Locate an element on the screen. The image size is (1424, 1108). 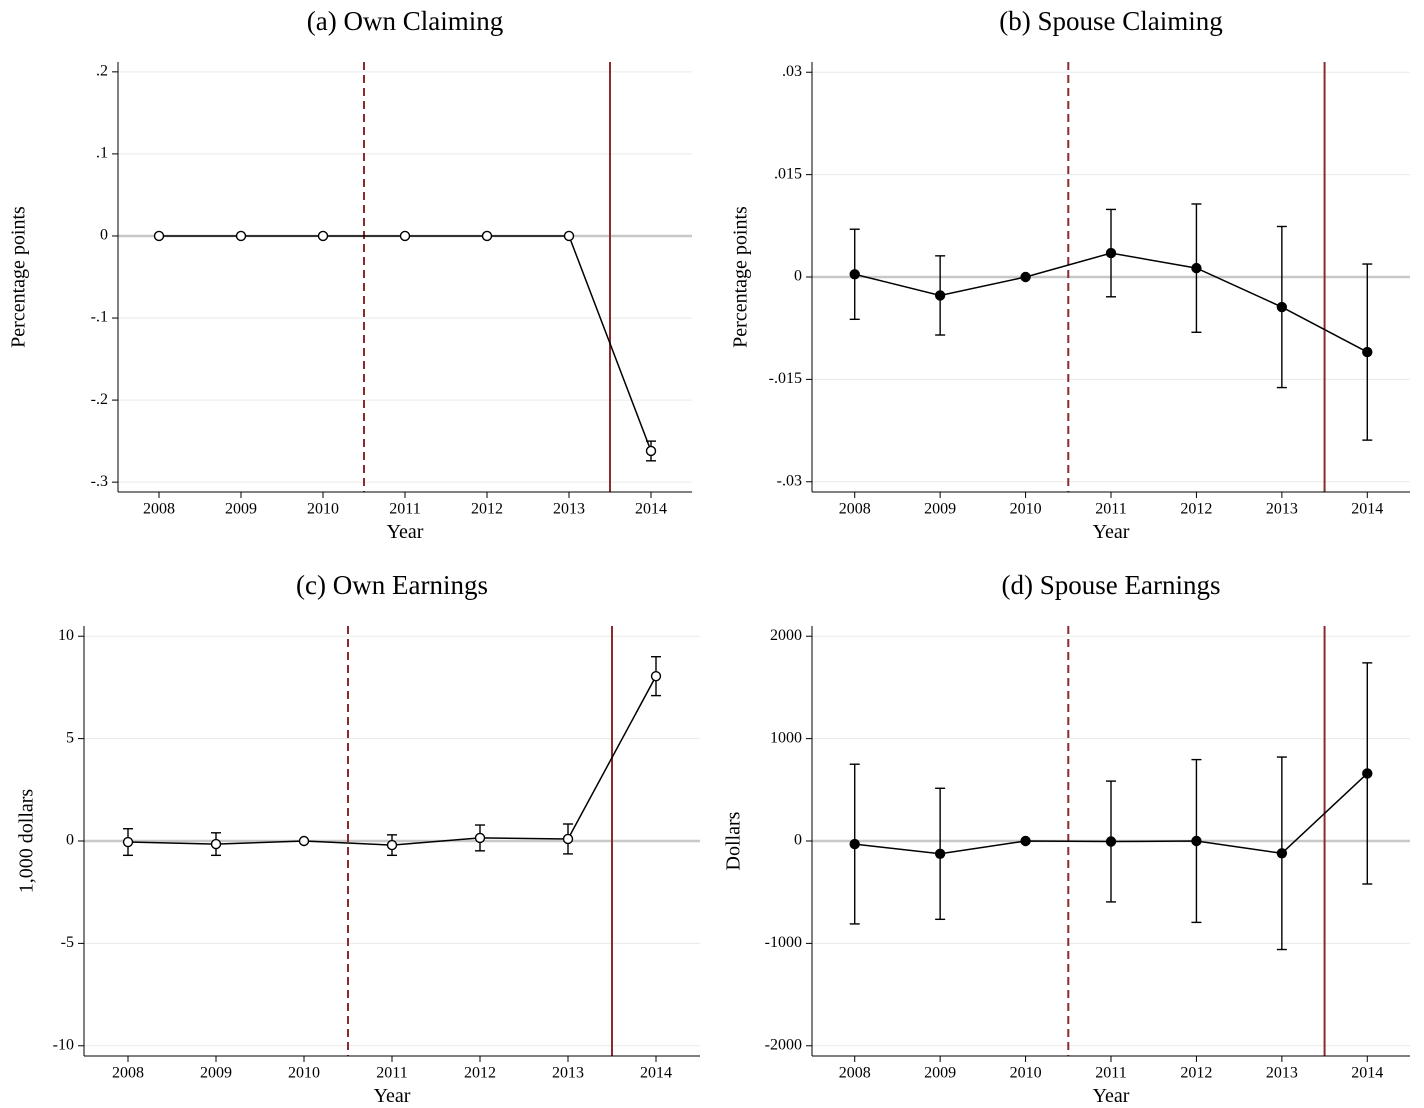
y-tick-label: .2 is located at coordinates (102, 71).